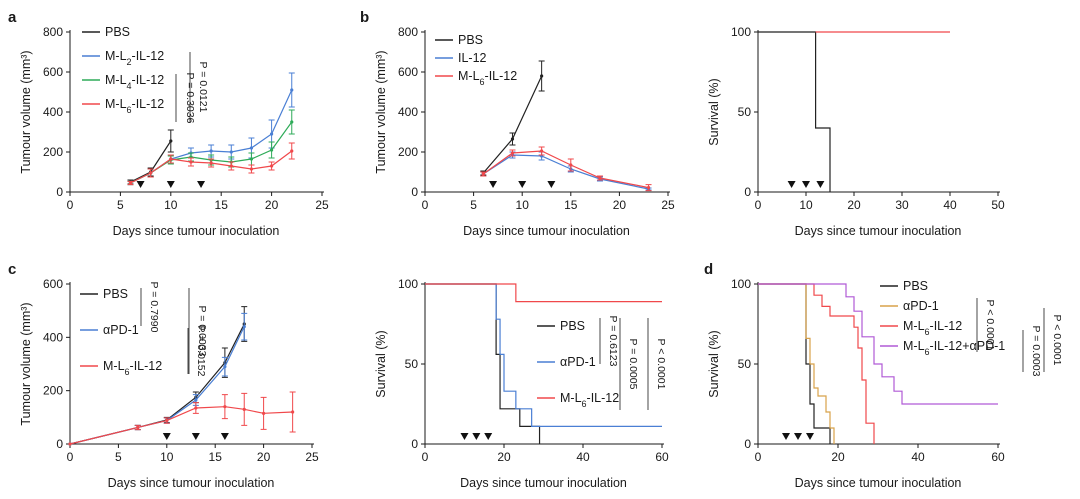  What do you see at coordinates (134, 82) in the screenshot?
I see `legend-label: M-L4-IL-12` at bounding box center [134, 82].